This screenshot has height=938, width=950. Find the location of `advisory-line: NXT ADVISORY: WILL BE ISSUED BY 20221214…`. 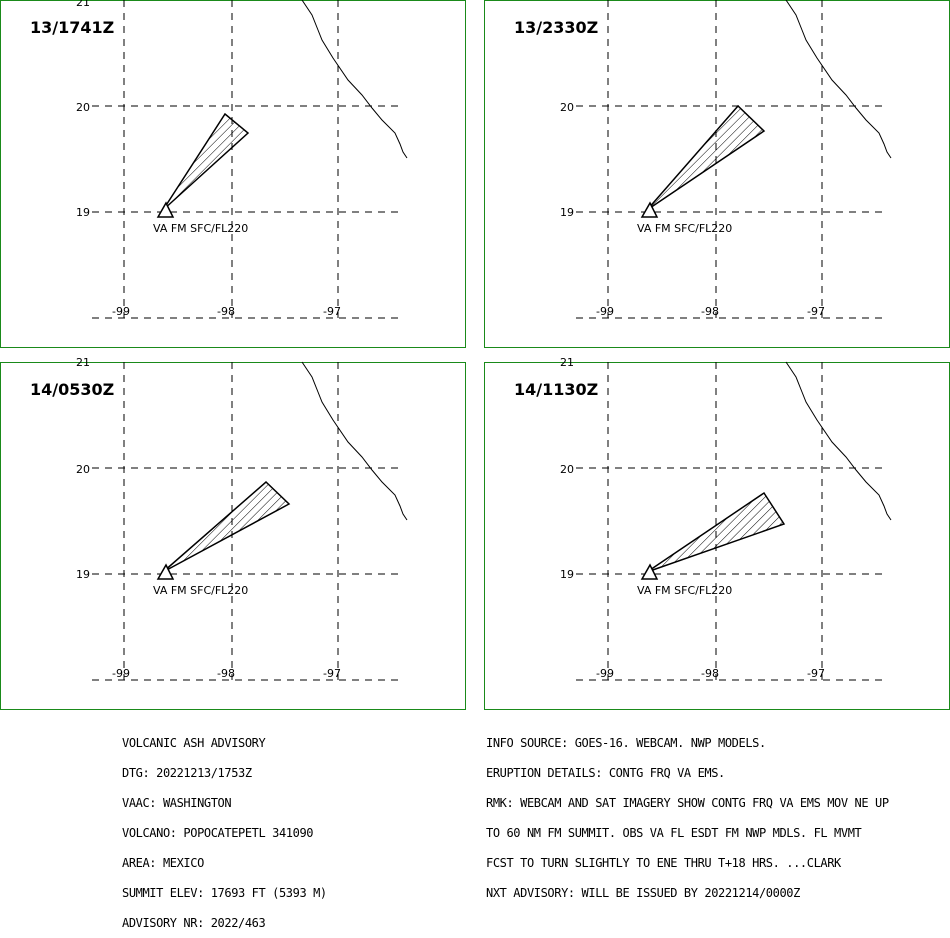

advisory-line: NXT ADVISORY: WILL BE ISSUED BY 20221214… is located at coordinates (643, 893).